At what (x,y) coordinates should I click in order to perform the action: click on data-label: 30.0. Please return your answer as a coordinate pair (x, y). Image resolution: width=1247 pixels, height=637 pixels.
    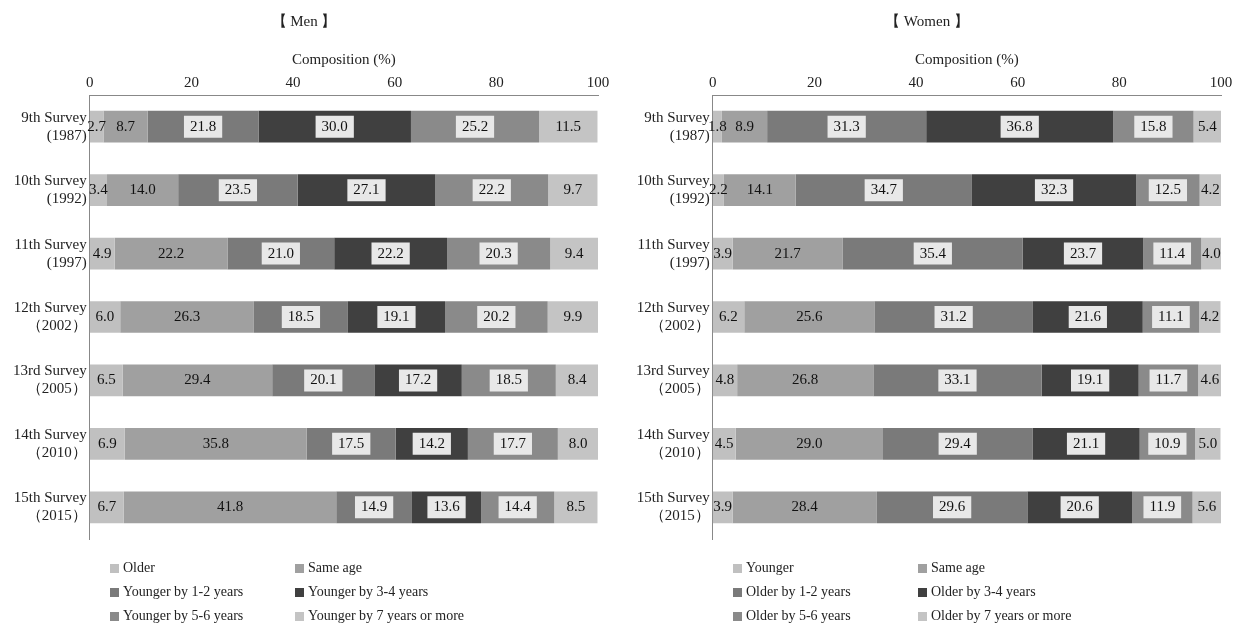
    Looking at the image, I should click on (334, 125).